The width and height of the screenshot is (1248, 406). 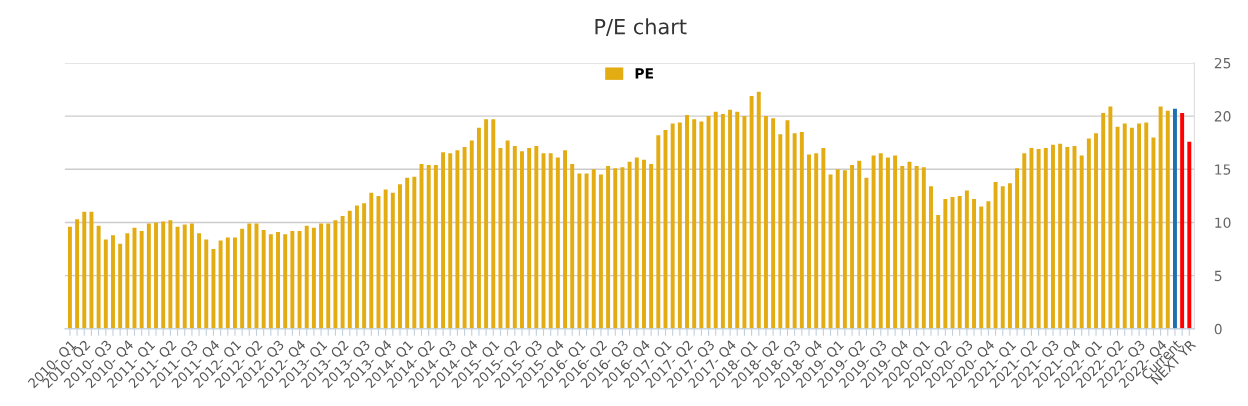 What do you see at coordinates (1218, 276) in the screenshot?
I see `y-tick-label: 5` at bounding box center [1218, 276].